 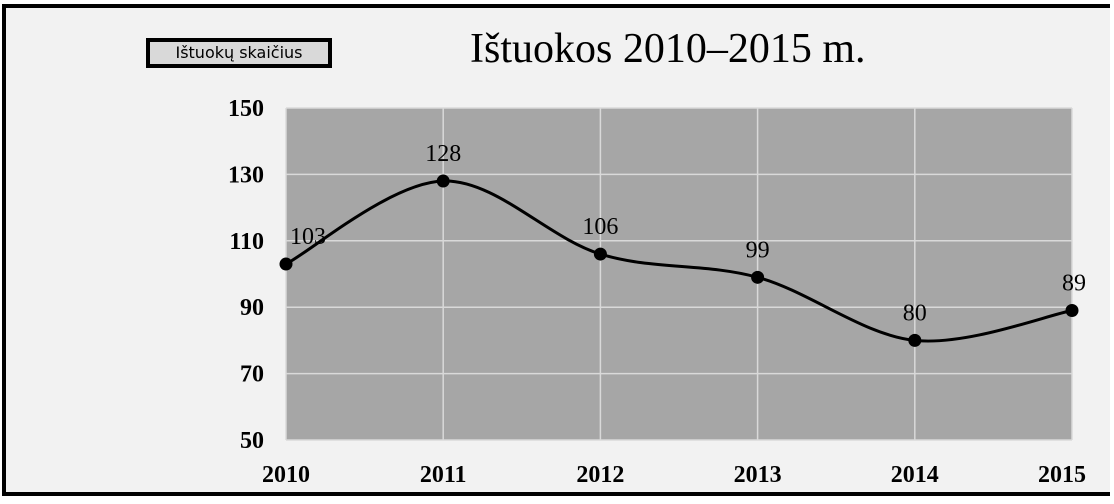 I want to click on legend-label: Ištuokų skaičius, so click(x=239, y=52).